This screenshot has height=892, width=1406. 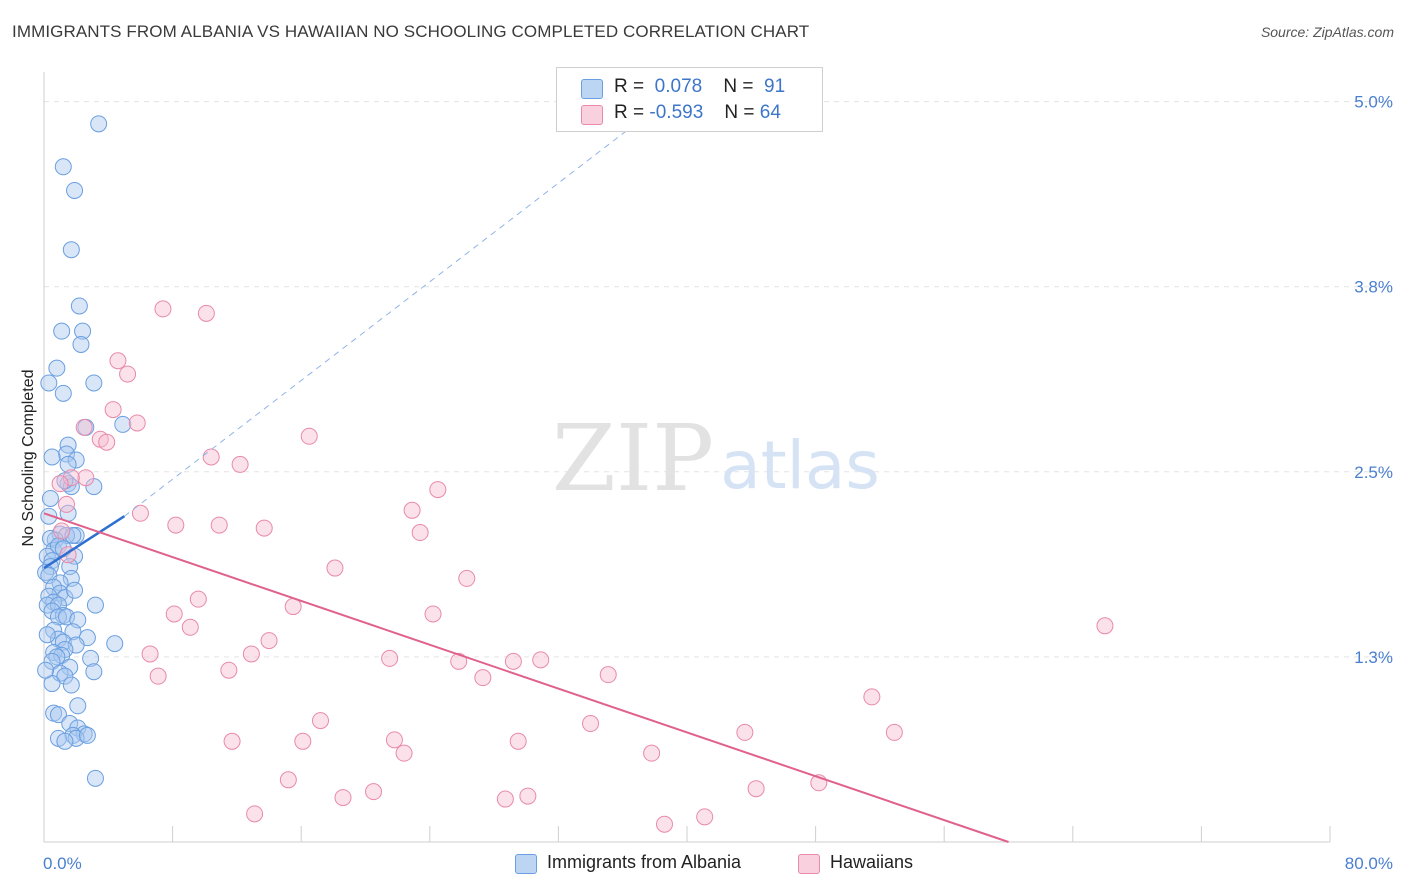 I want to click on legend-r-label: R =, so click(x=629, y=86).